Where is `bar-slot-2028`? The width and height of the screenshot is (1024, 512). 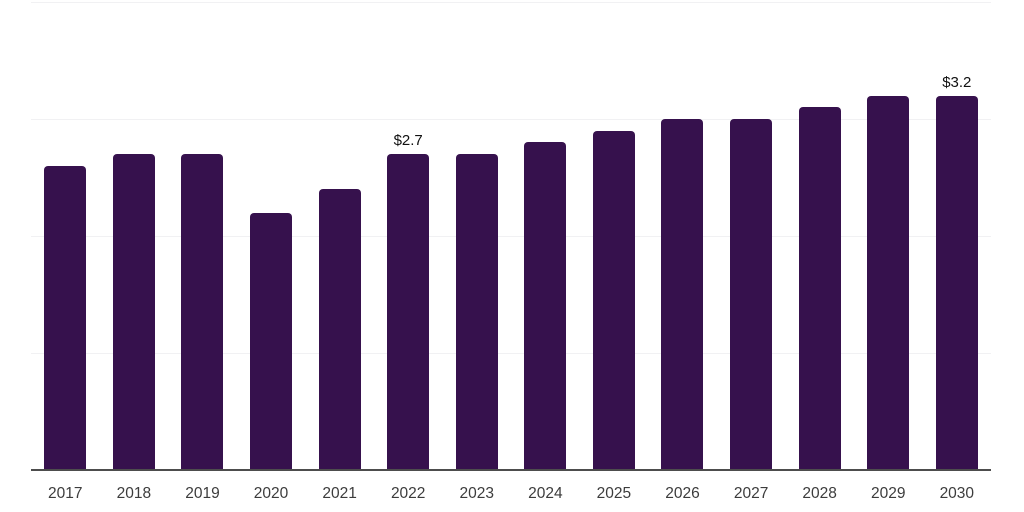 bar-slot-2028 is located at coordinates (819, 236).